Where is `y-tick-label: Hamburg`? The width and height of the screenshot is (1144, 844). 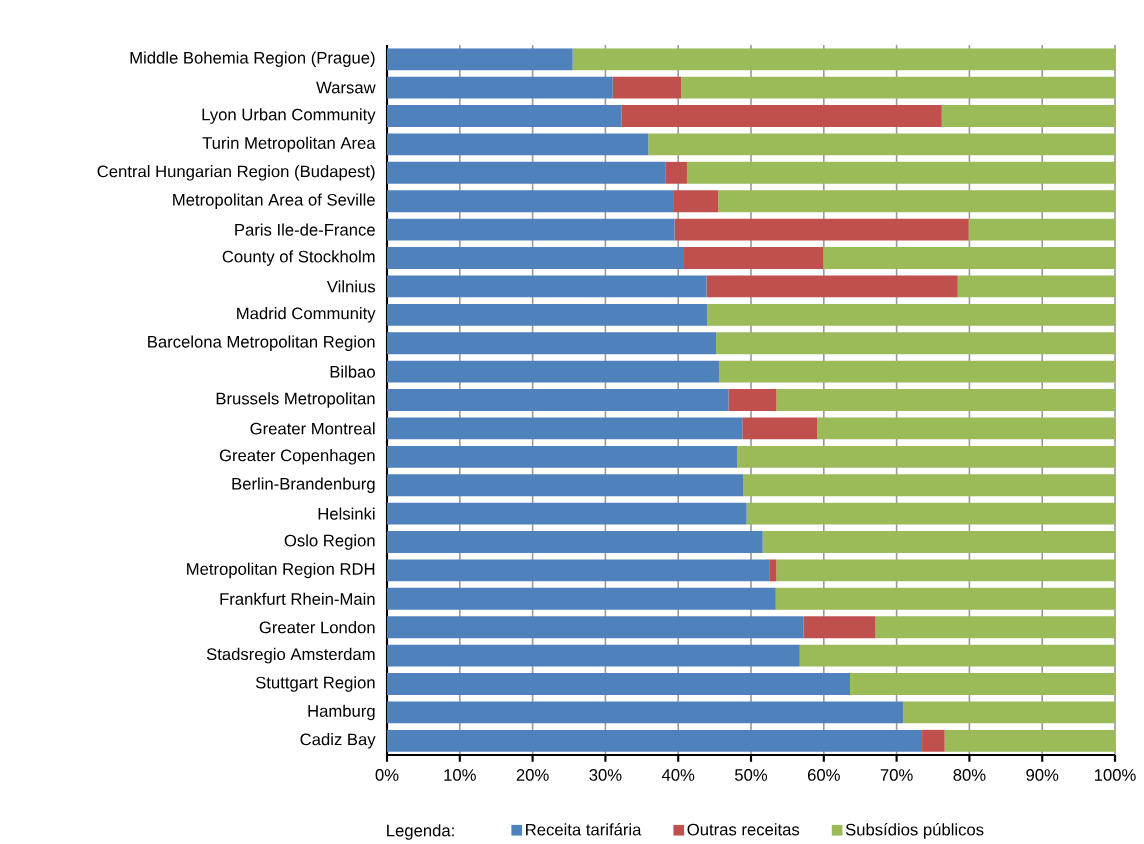
y-tick-label: Hamburg is located at coordinates (341, 712).